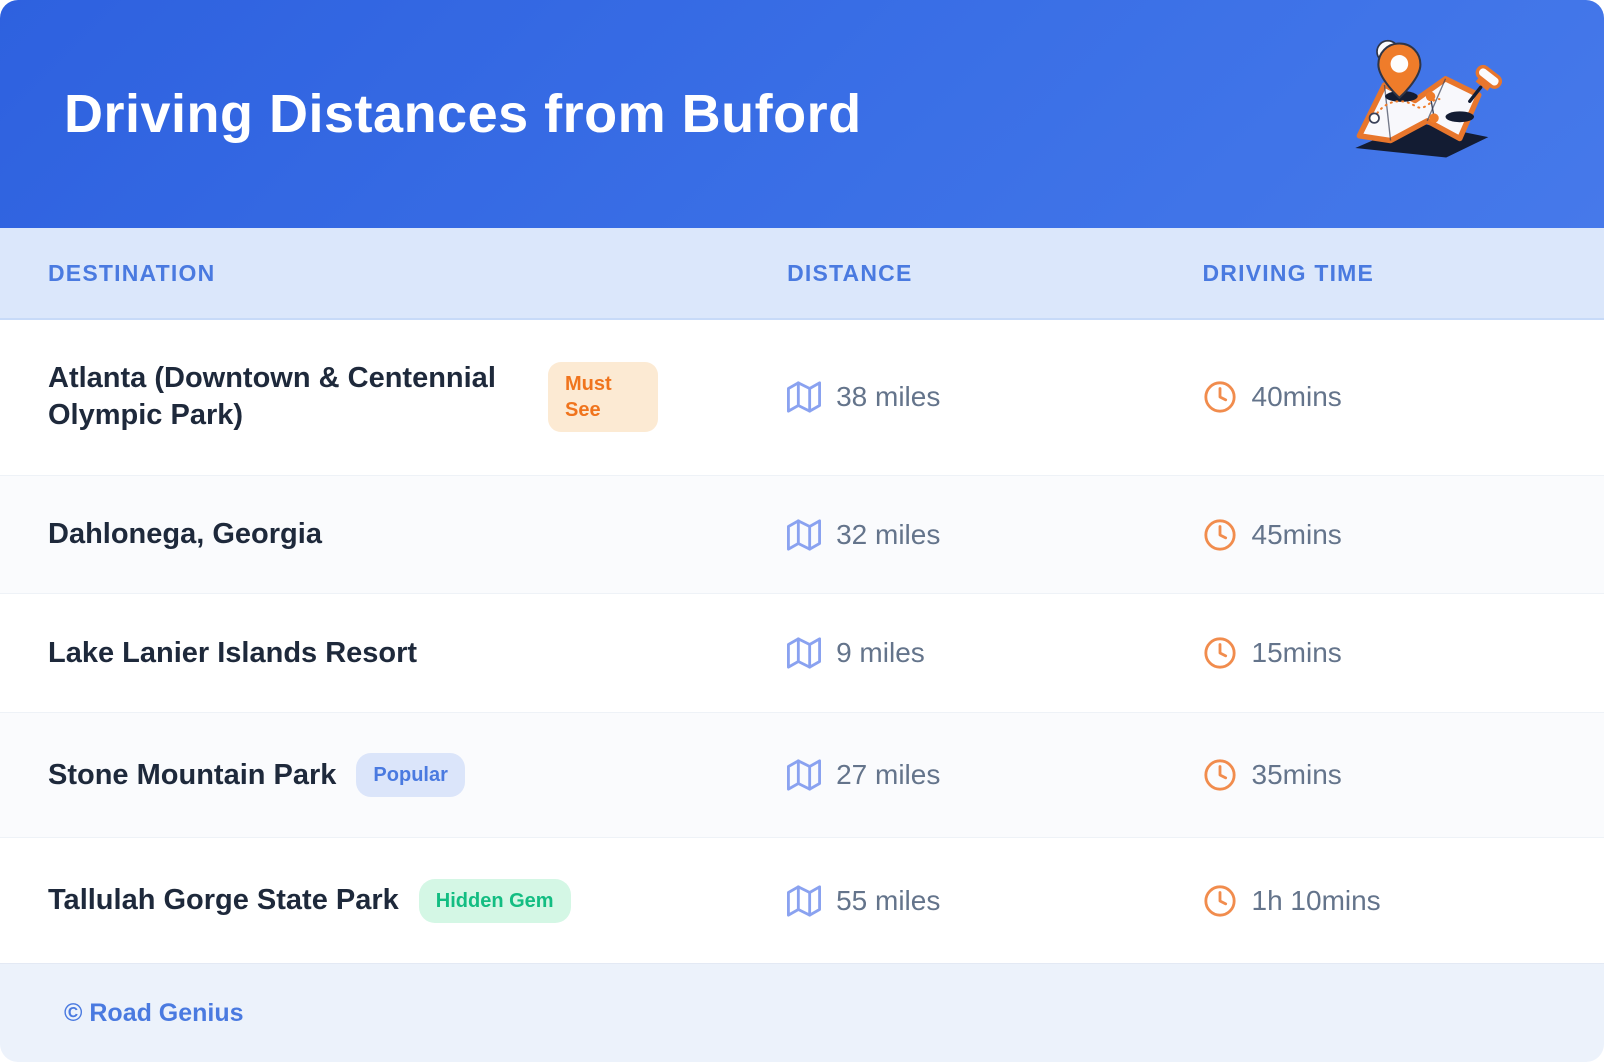  I want to click on distance-value: 55 miles, so click(888, 900).